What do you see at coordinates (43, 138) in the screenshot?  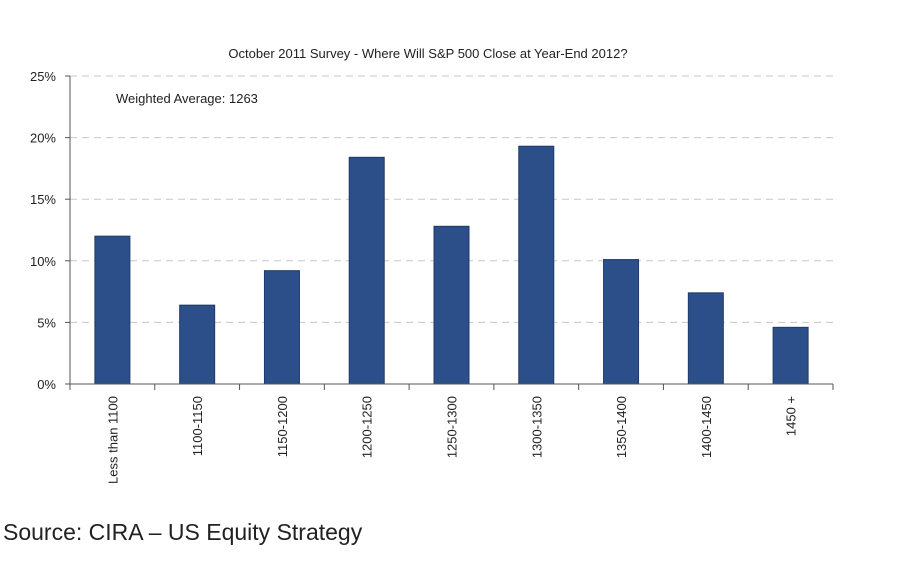 I see `y-tick-label: 20%` at bounding box center [43, 138].